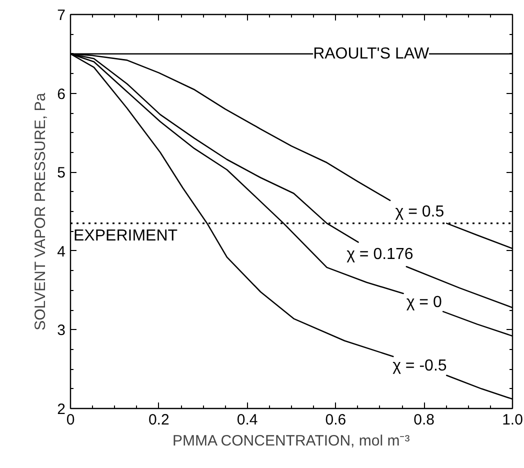 This screenshot has height=468, width=524. I want to click on x-tick-label: 0, so click(70, 420).